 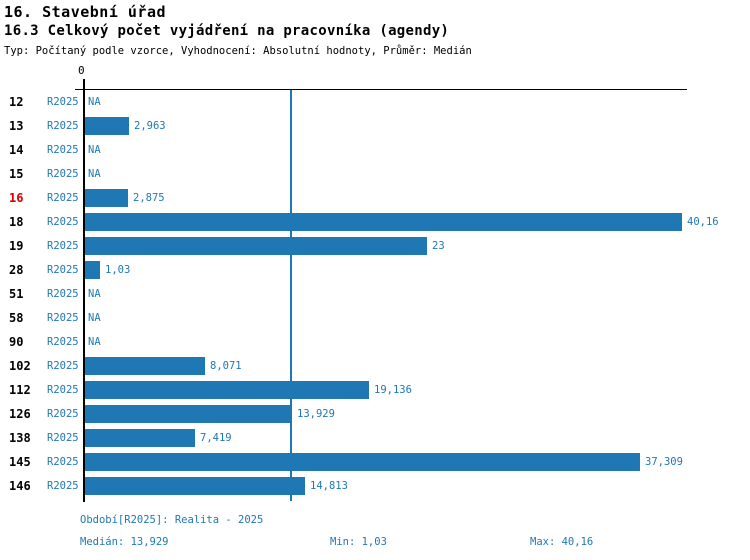 I want to click on chart-row: 19 R2025 23, so click(x=375, y=246).